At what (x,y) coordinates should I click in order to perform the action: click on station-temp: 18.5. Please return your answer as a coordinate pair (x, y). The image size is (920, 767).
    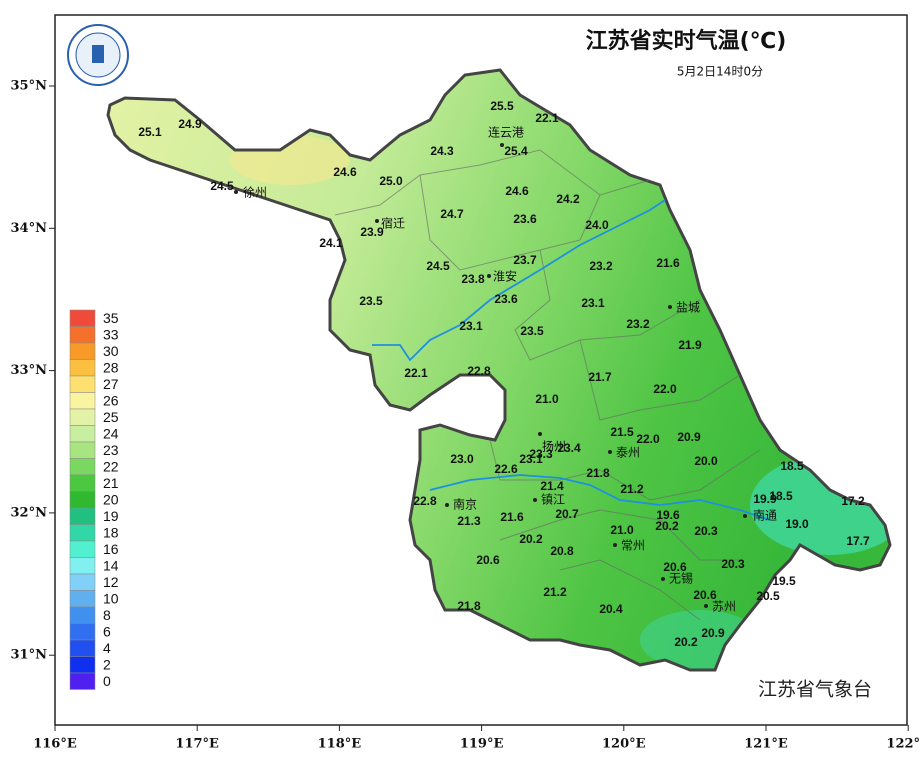
    Looking at the image, I should click on (792, 466).